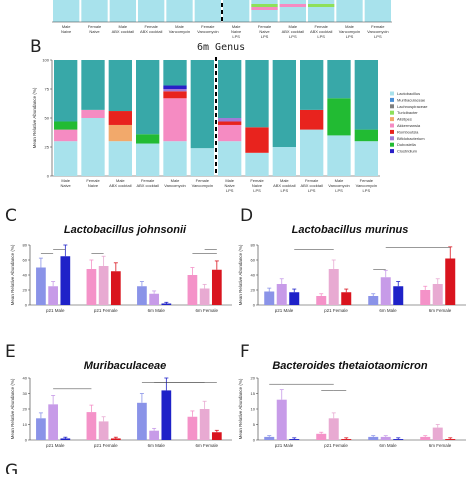 This screenshot has width=474, height=479. I want to click on legend-label: Bifidobacterium, so click(411, 138).